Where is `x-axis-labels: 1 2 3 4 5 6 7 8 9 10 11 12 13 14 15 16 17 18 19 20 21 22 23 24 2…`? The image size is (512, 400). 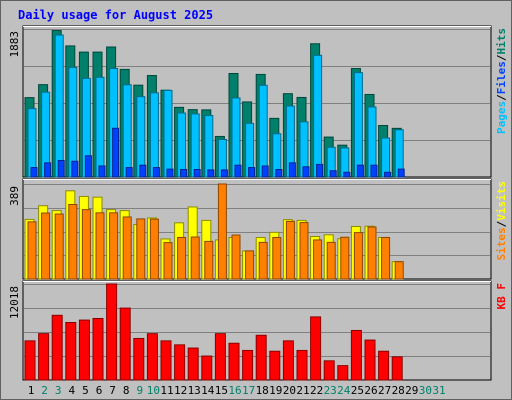 x-axis-labels: 1 2 3 4 5 6 7 8 9 10 11 12 13 14 15 16 17 18 19 20 21 22 23 24 2… is located at coordinates (237, 390).